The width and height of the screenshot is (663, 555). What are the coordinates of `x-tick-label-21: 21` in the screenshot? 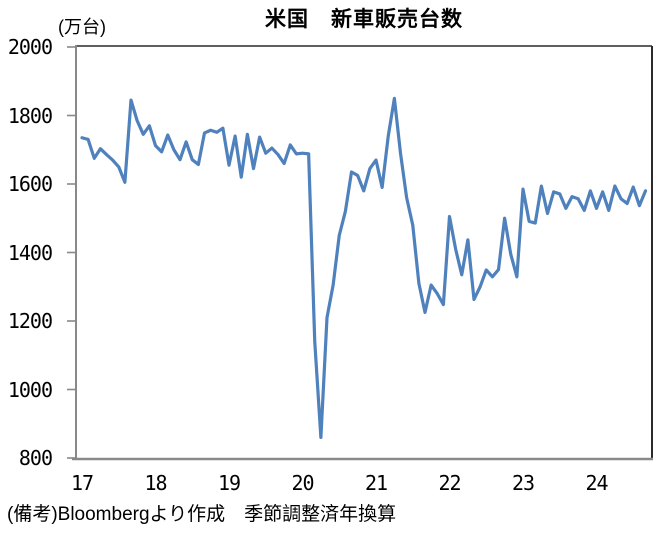 It's located at (376, 483).